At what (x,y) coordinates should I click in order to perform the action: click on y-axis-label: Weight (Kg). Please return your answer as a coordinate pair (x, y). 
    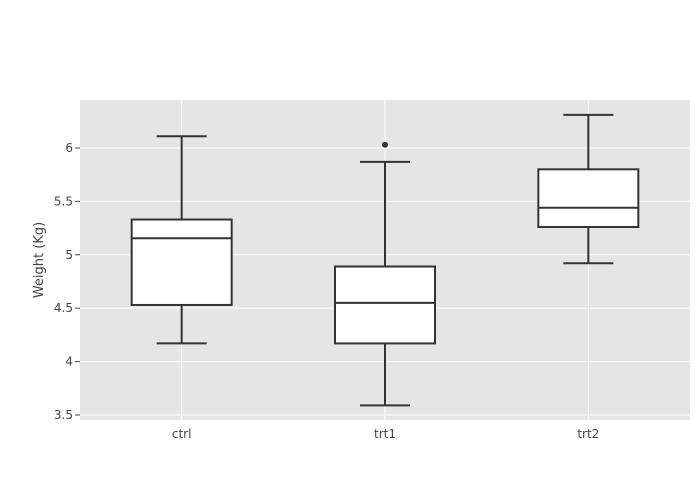
    Looking at the image, I should click on (39, 260).